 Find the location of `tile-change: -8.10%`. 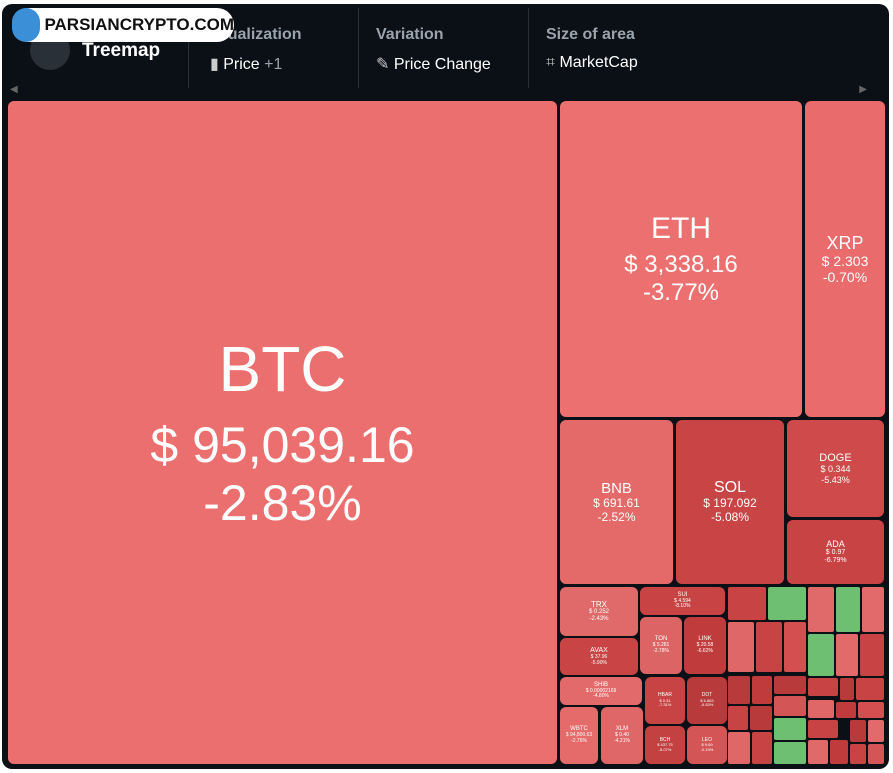

tile-change: -8.10% is located at coordinates (682, 606).